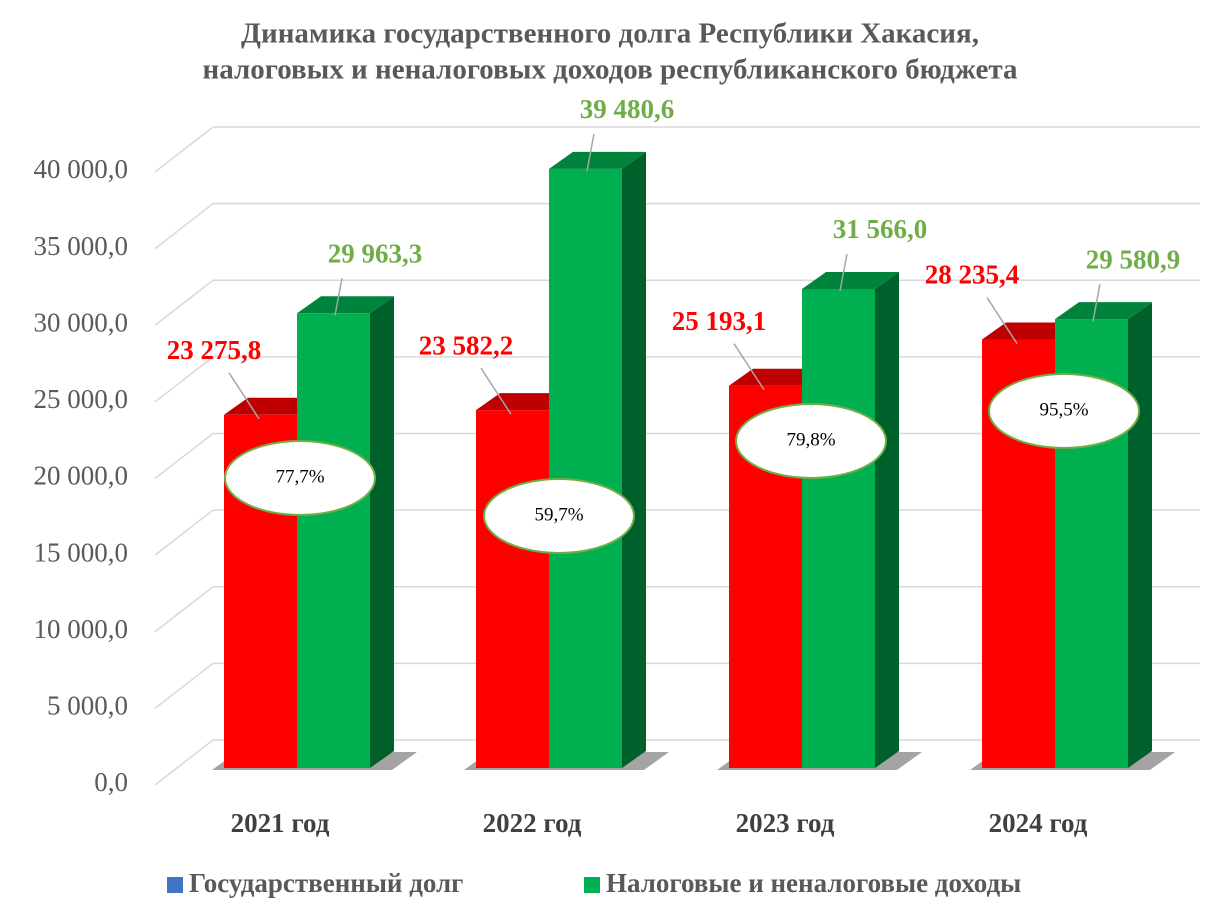 This screenshot has height=903, width=1216. I want to click on ratio-label: 95,5%, so click(1063, 409).